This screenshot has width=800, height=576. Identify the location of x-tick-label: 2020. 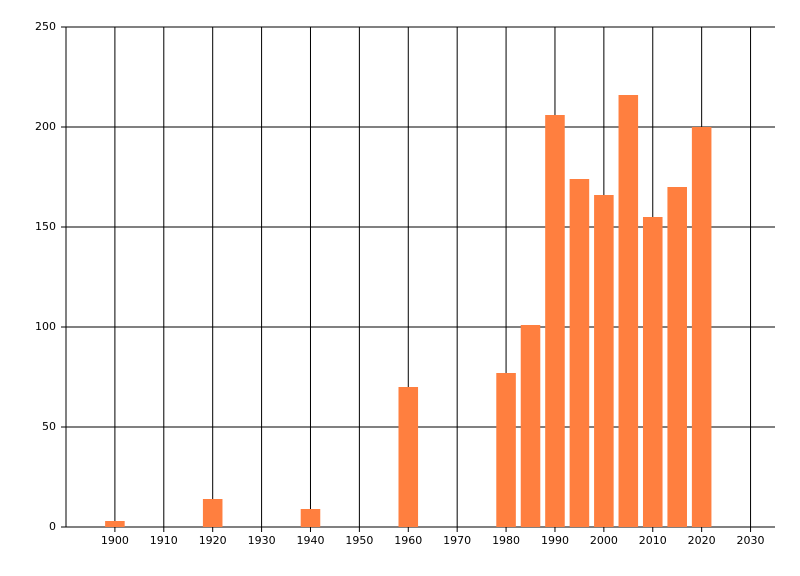
(702, 540).